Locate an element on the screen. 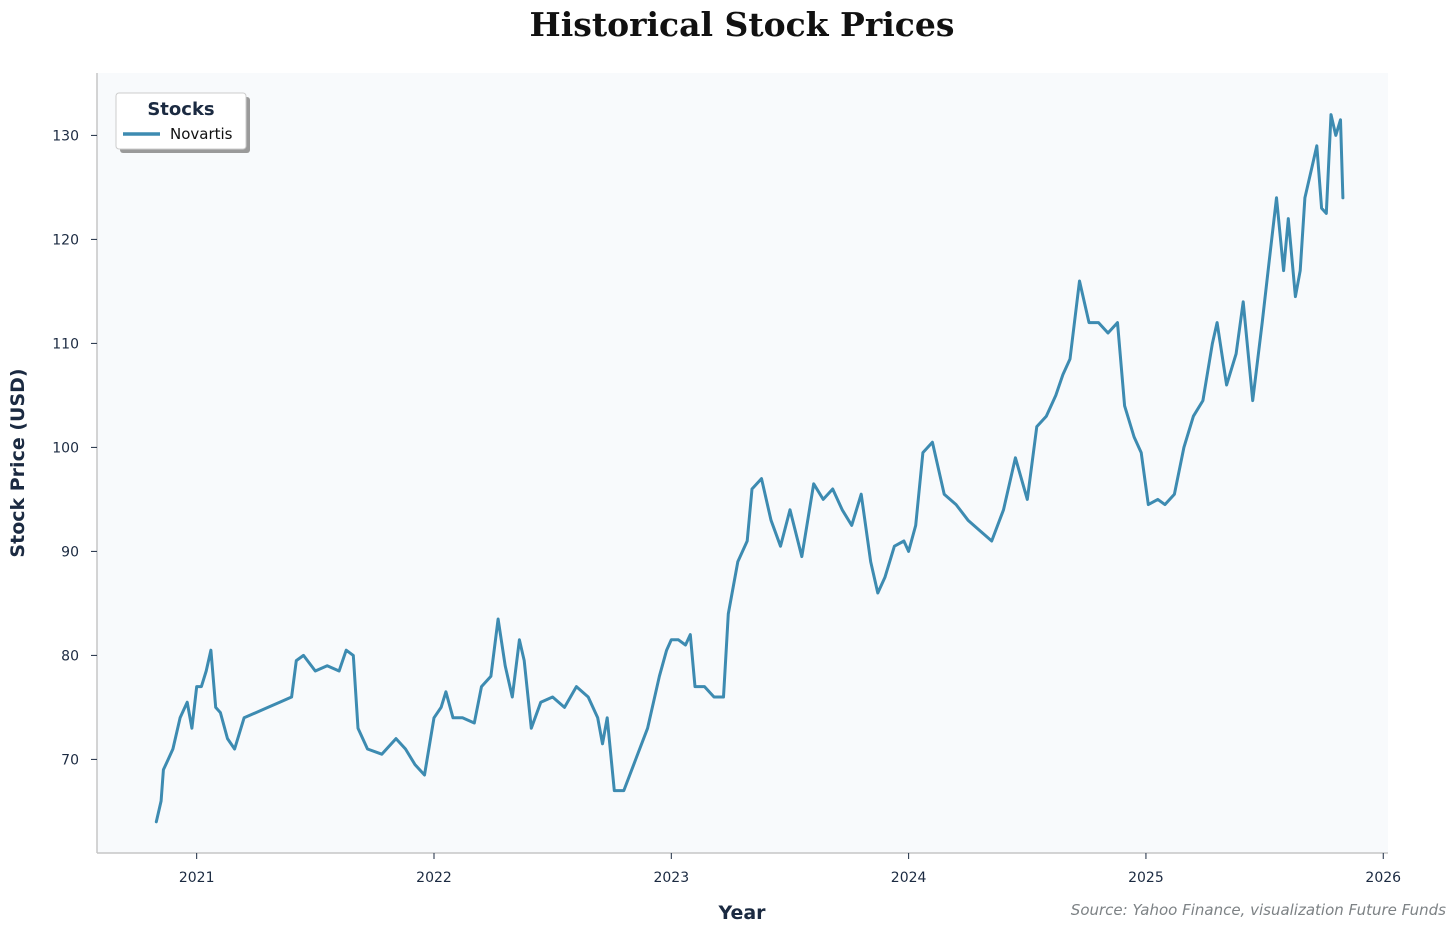 This screenshot has width=1456, height=934. y-axis-ticks: 70 80 90 100 110 120 130 is located at coordinates (74, 448).